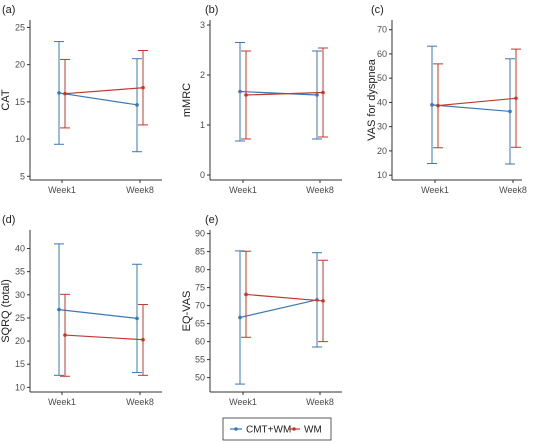  Describe the element at coordinates (200, 234) in the screenshot. I see `y-tick-label: 90` at that location.